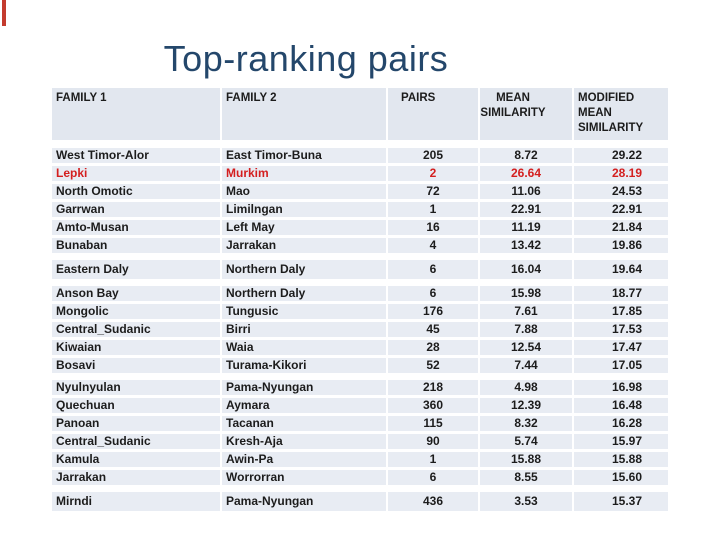 This screenshot has height=540, width=720. I want to click on cell-f1: Kamula, so click(136, 459).